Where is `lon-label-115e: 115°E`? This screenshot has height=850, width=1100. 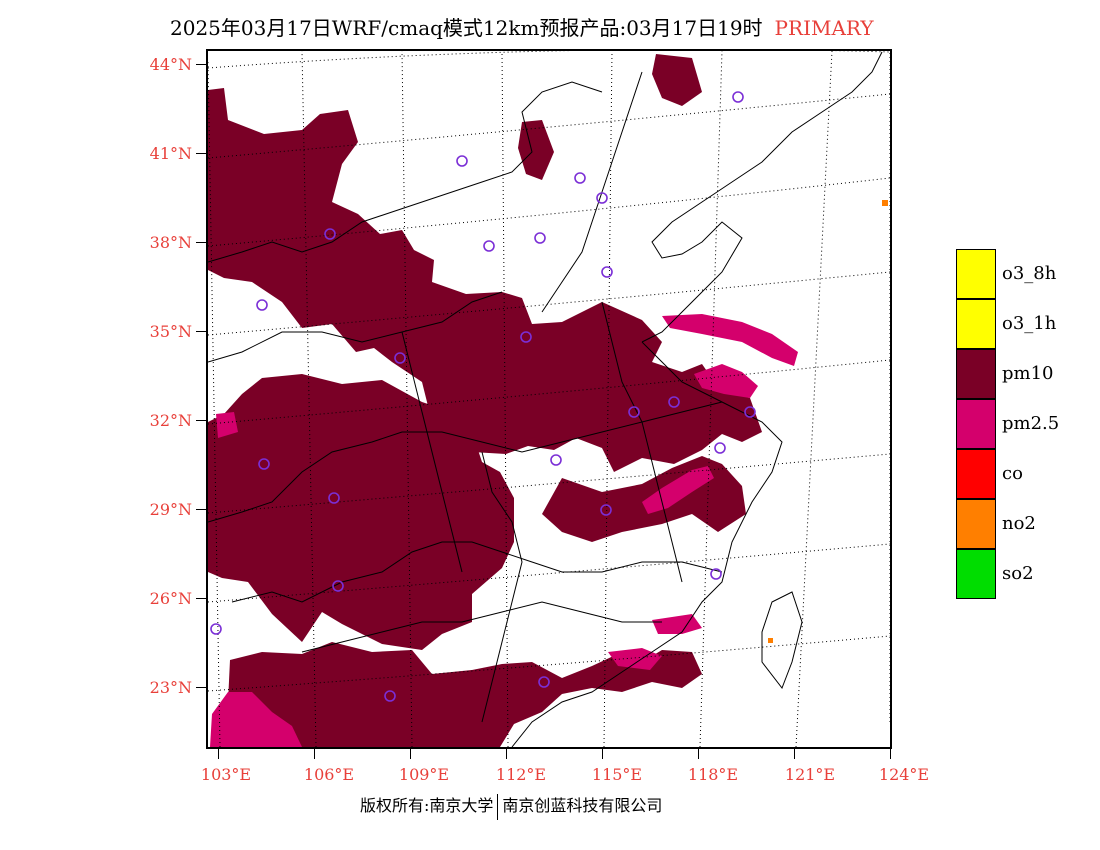 lon-label-115e: 115°E is located at coordinates (617, 774).